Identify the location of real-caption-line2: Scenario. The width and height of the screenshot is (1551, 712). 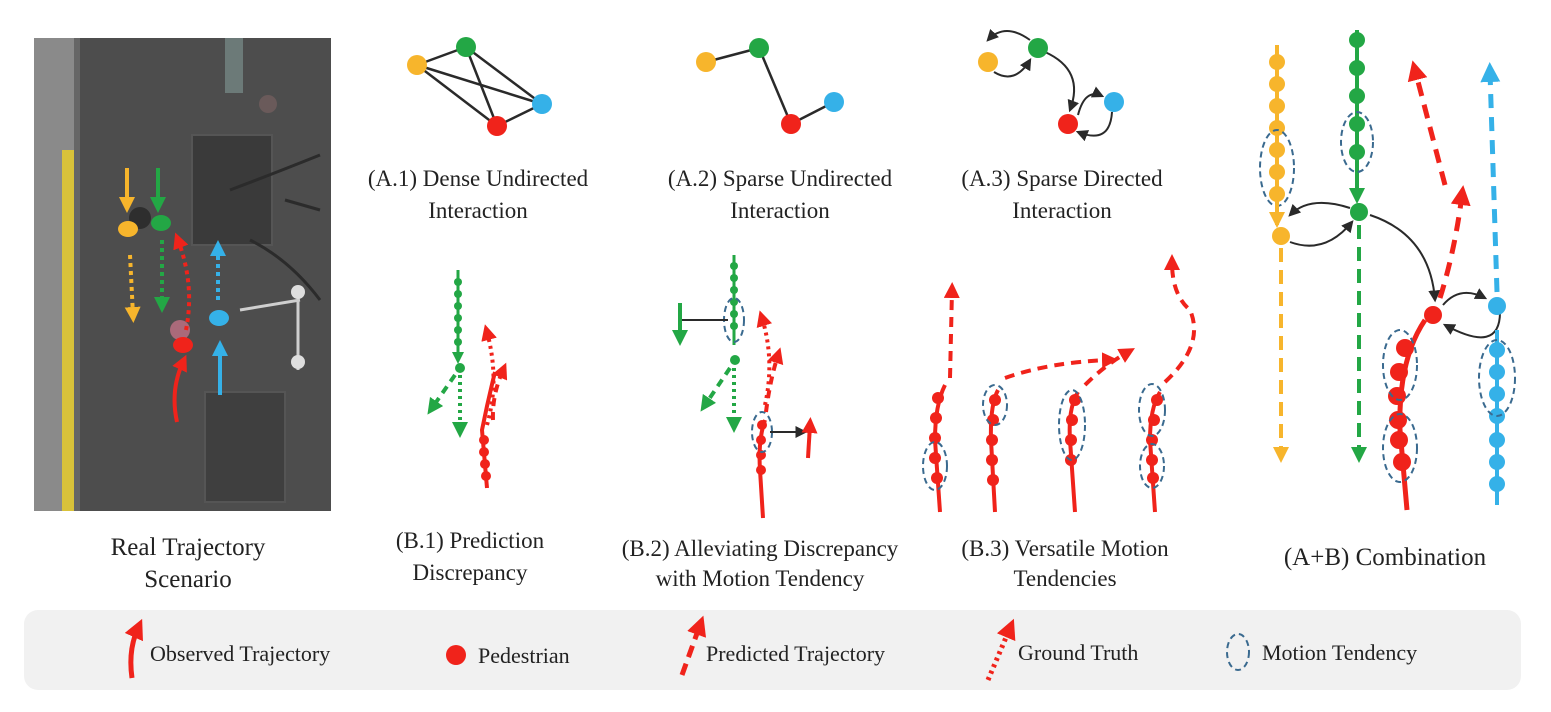
(187, 579).